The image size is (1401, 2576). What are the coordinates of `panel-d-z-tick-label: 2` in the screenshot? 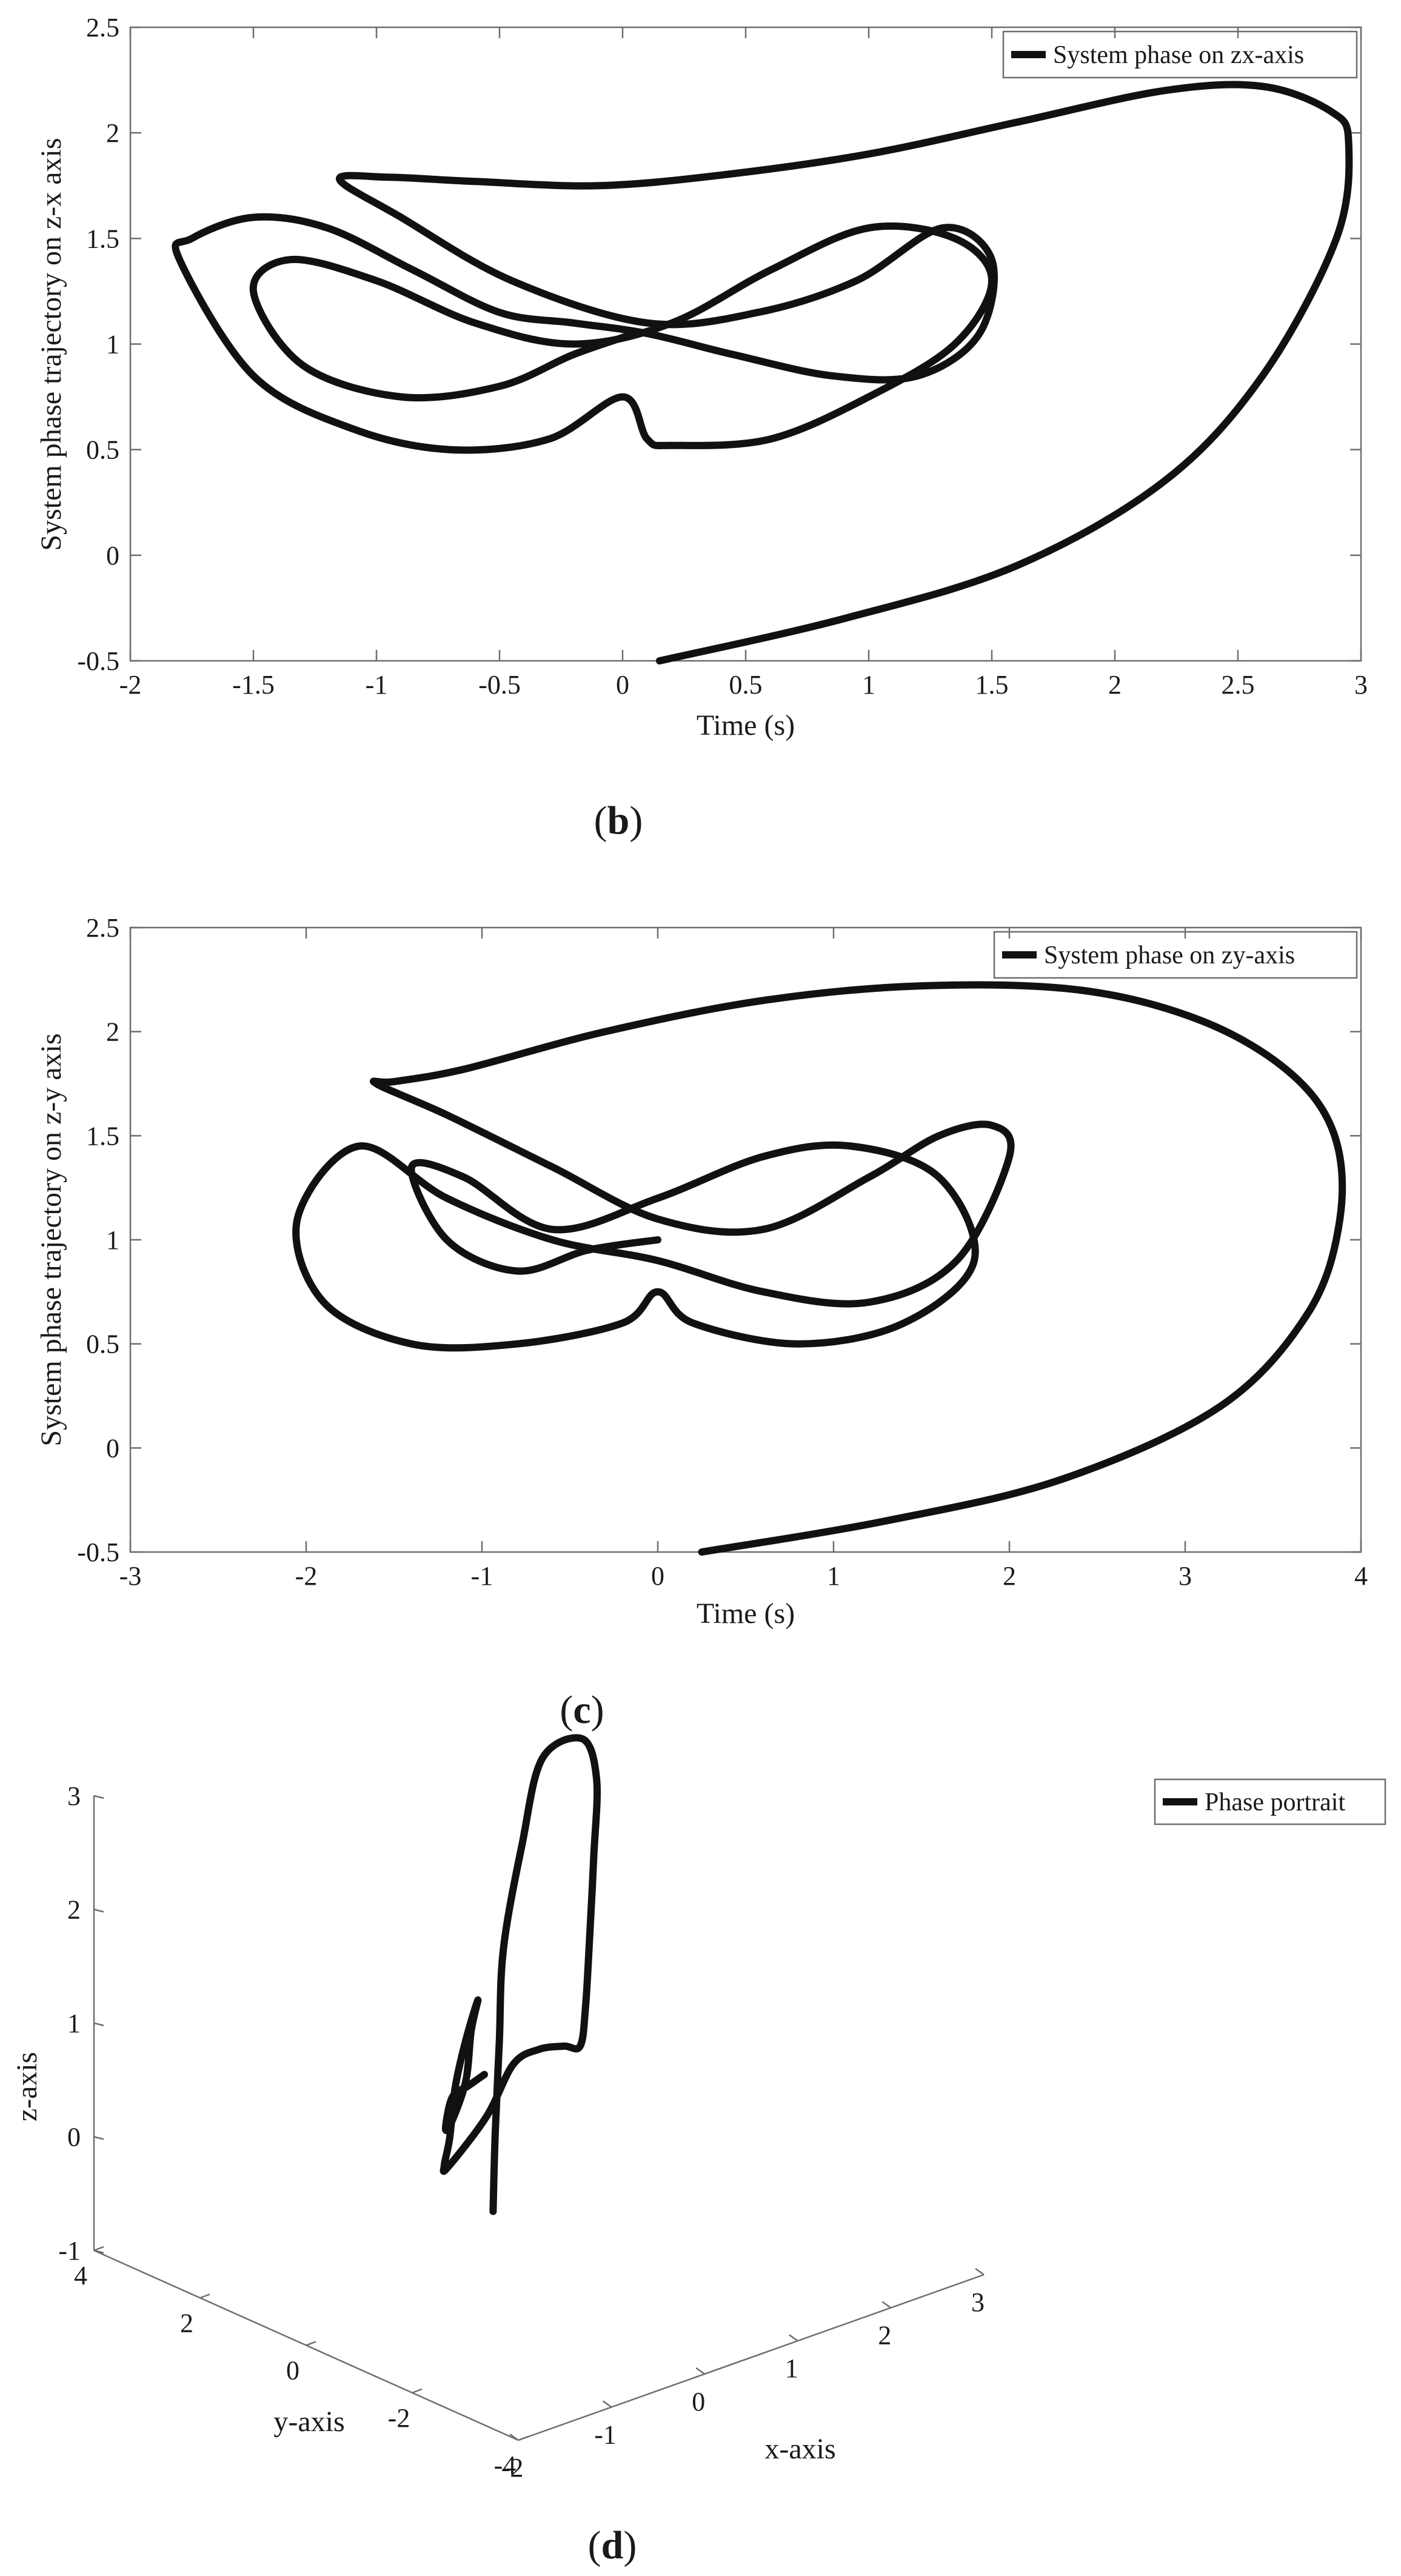 It's located at (74, 1910).